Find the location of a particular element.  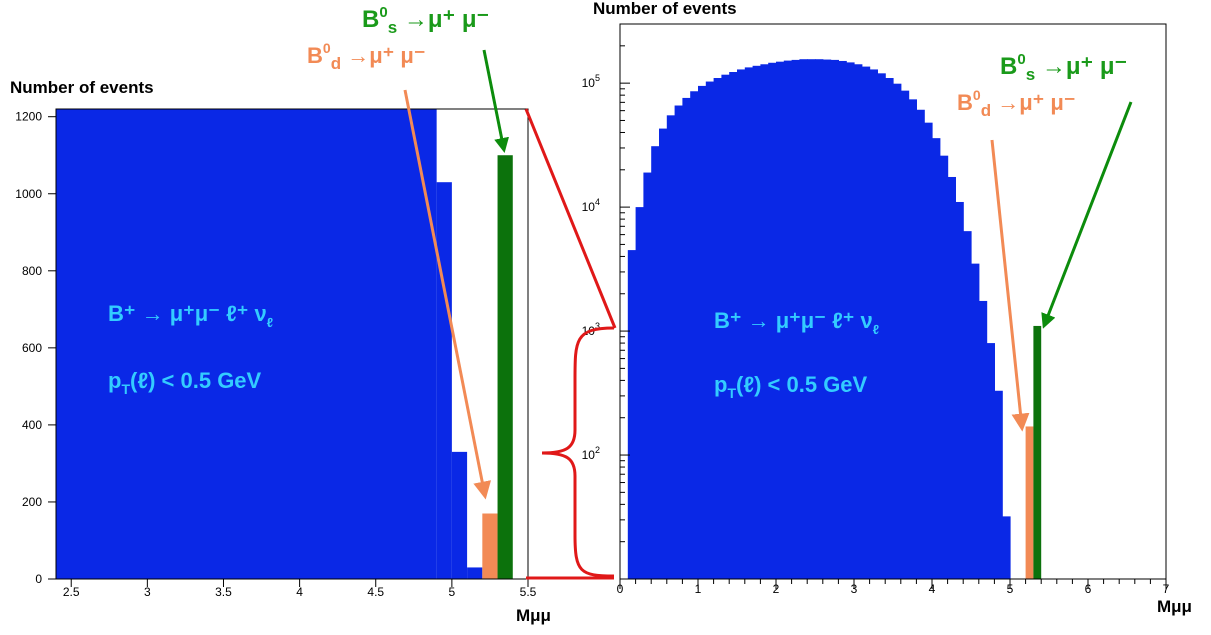

right-x-tick-label-2: 2 is located at coordinates (776, 589).